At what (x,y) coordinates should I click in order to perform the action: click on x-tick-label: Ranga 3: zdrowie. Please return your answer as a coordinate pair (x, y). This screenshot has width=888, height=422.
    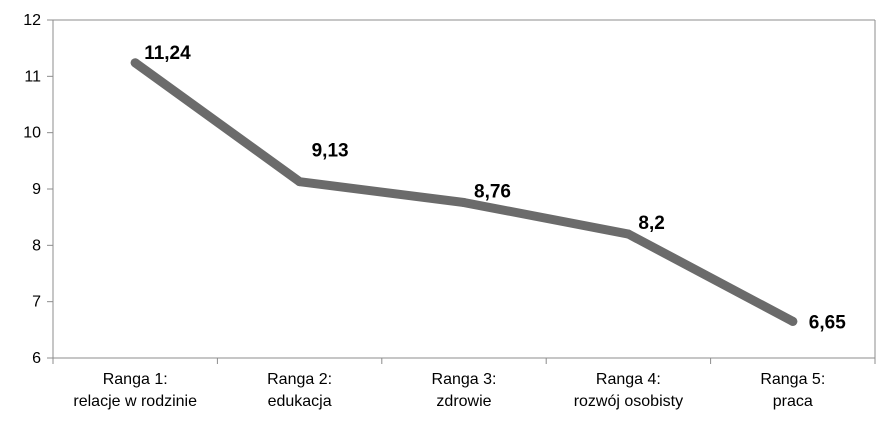
    Looking at the image, I should click on (464, 390).